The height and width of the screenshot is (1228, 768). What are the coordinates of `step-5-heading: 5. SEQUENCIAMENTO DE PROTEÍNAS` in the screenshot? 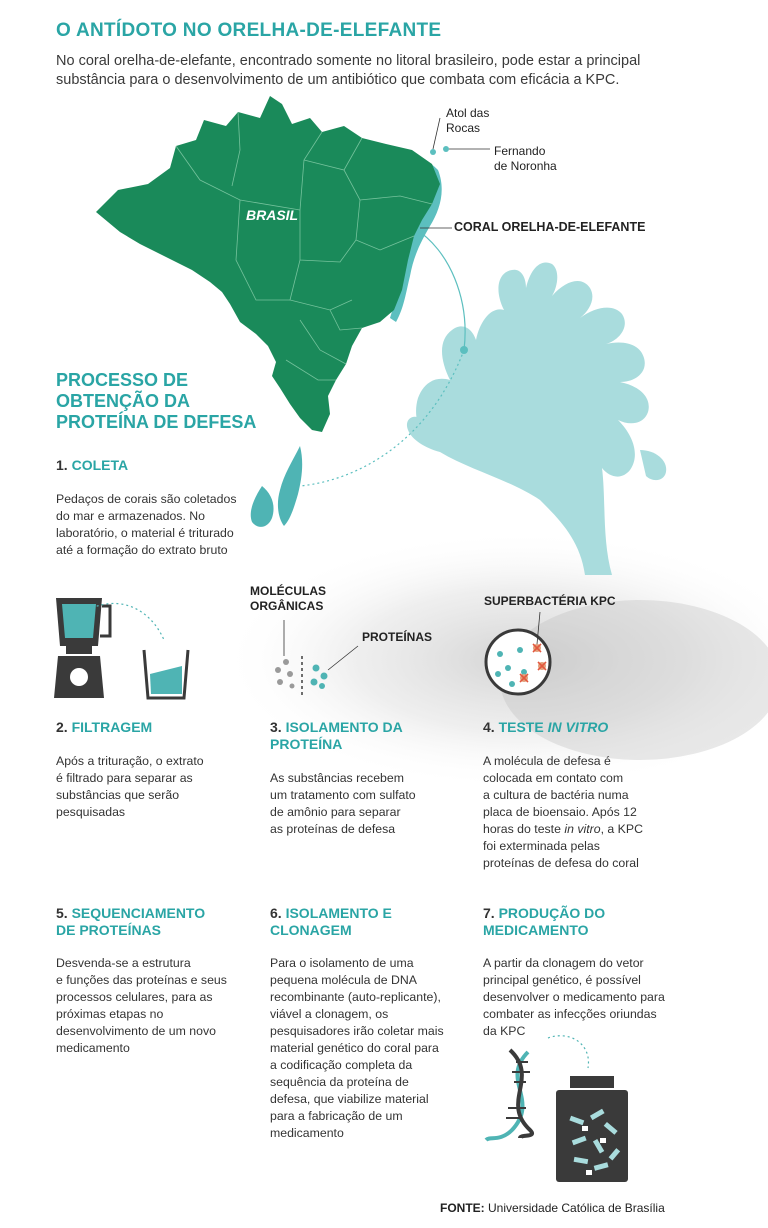 It's located at (131, 921).